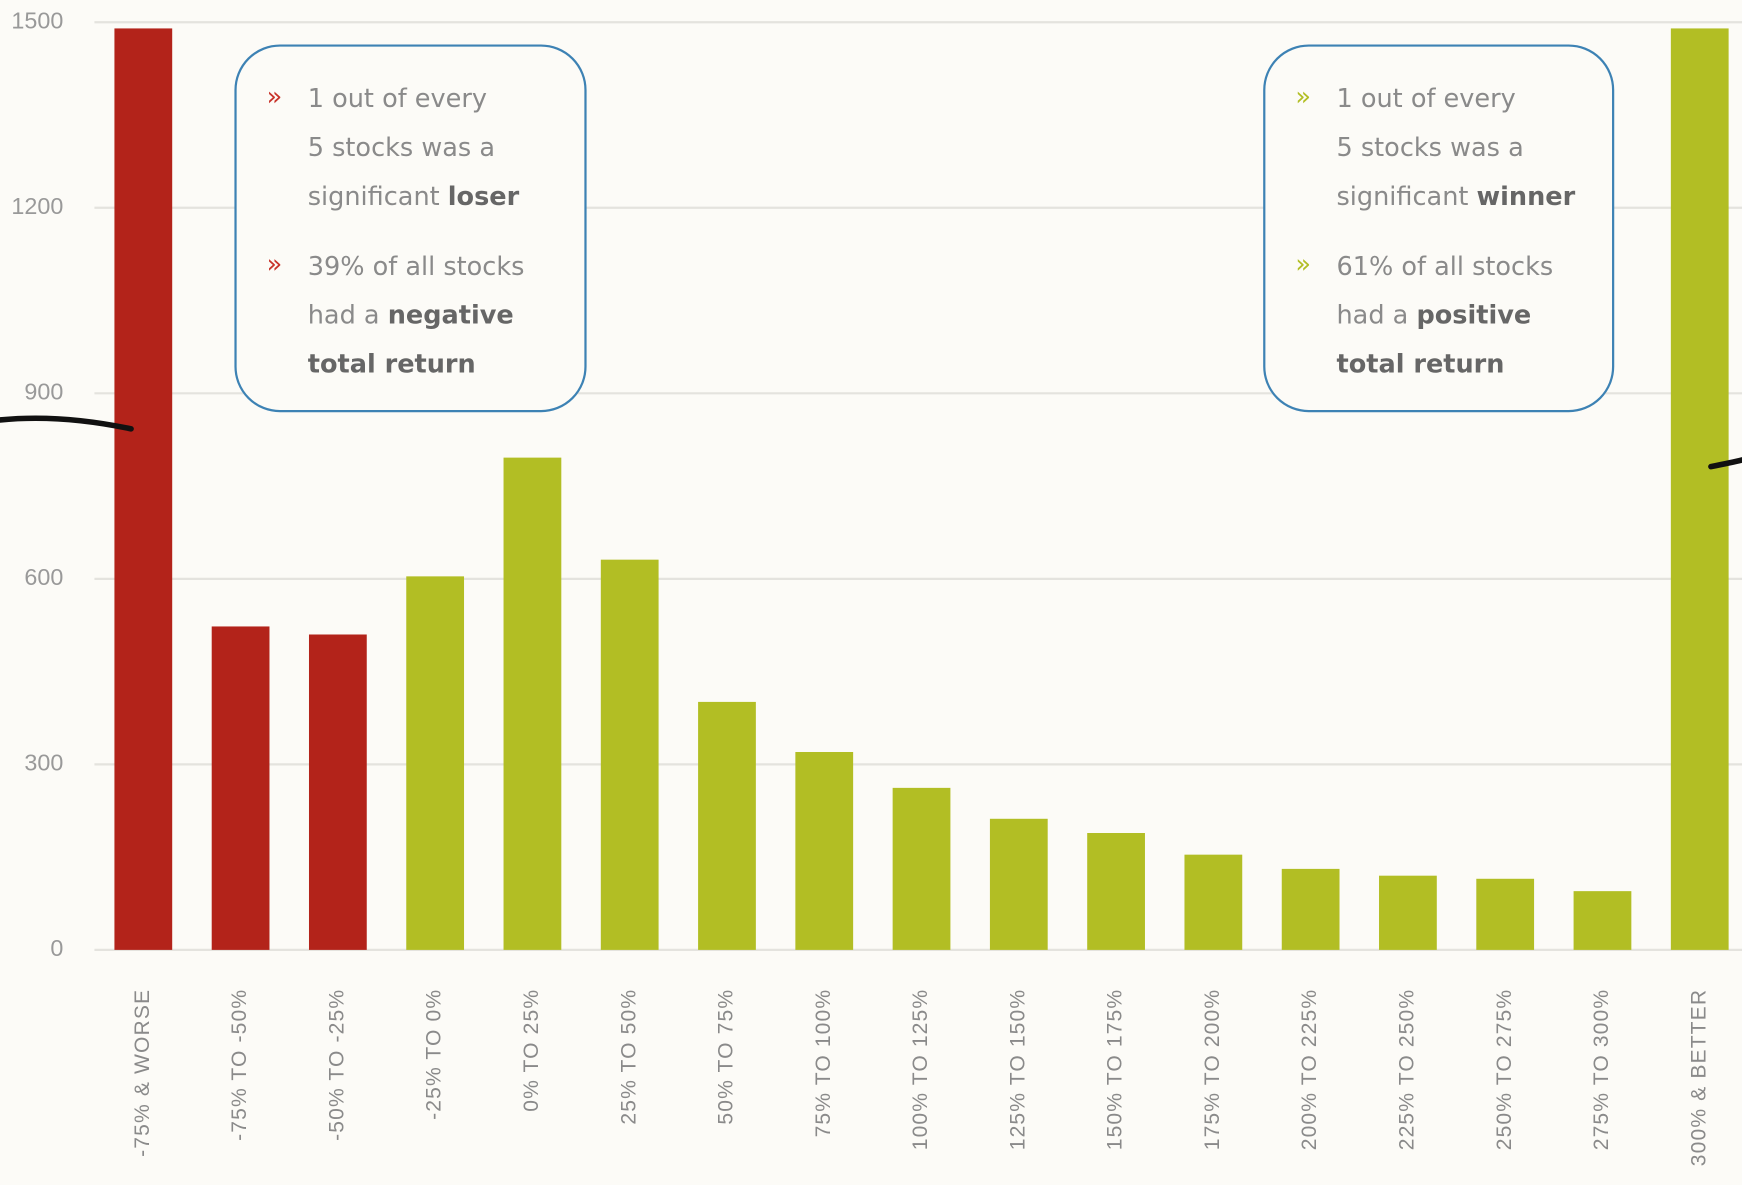 This screenshot has height=1185, width=1742. What do you see at coordinates (1526, 197) in the screenshot?
I see `annotation-text: winner` at bounding box center [1526, 197].